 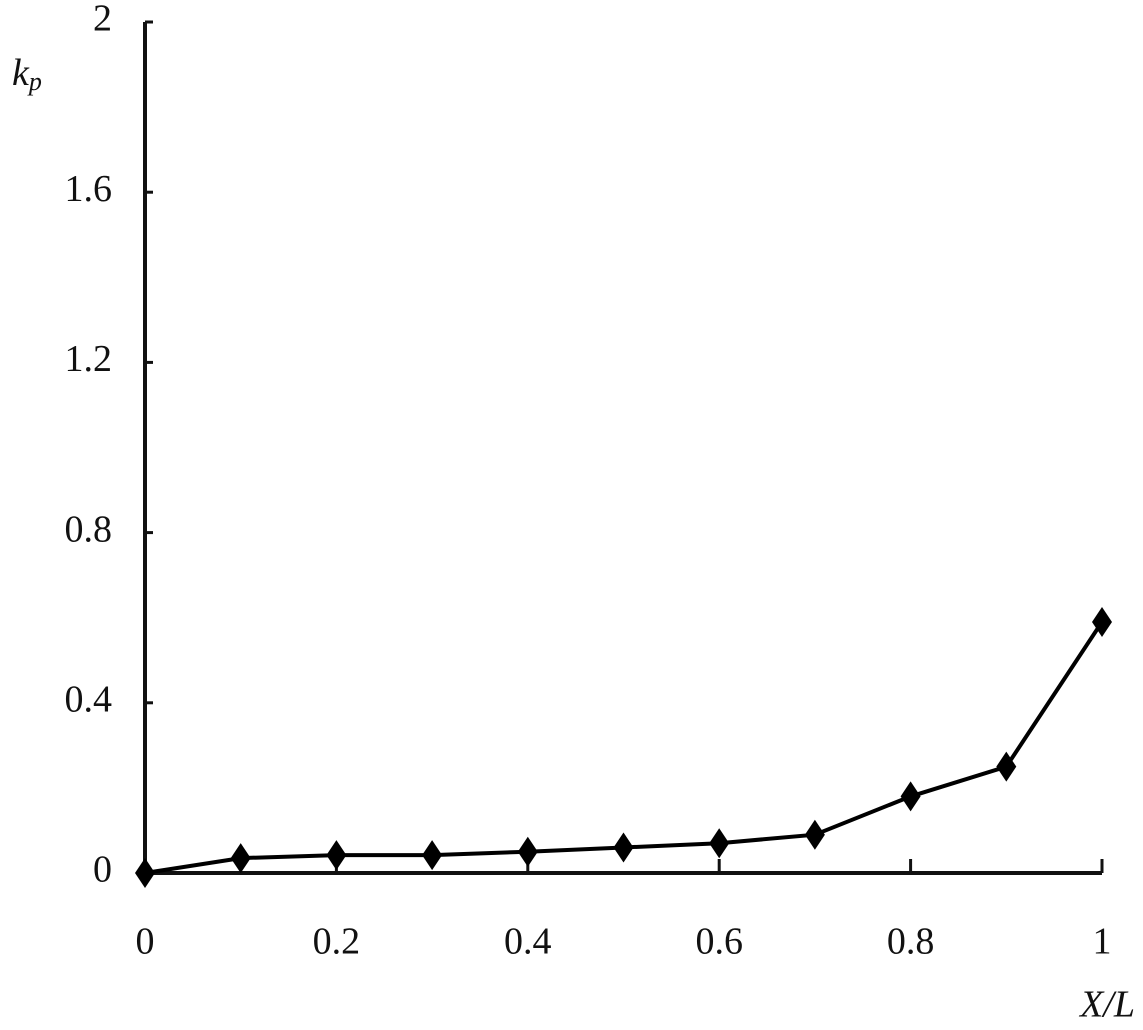 I want to click on x-tick-label: 1, so click(x=1102, y=942).